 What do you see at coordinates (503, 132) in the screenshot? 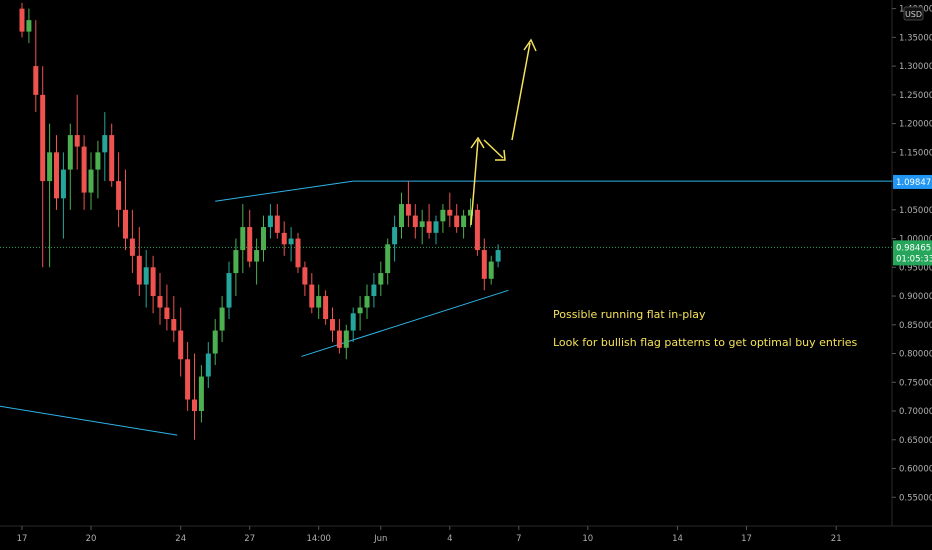
I see `projection-arrows` at bounding box center [503, 132].